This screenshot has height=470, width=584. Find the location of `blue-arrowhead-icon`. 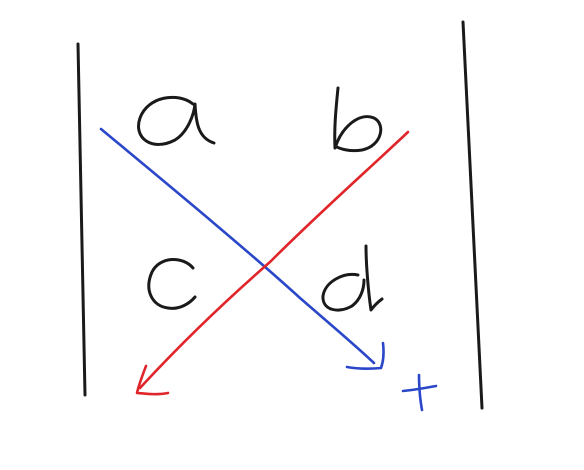

blue-arrowhead-icon is located at coordinates (365, 355).